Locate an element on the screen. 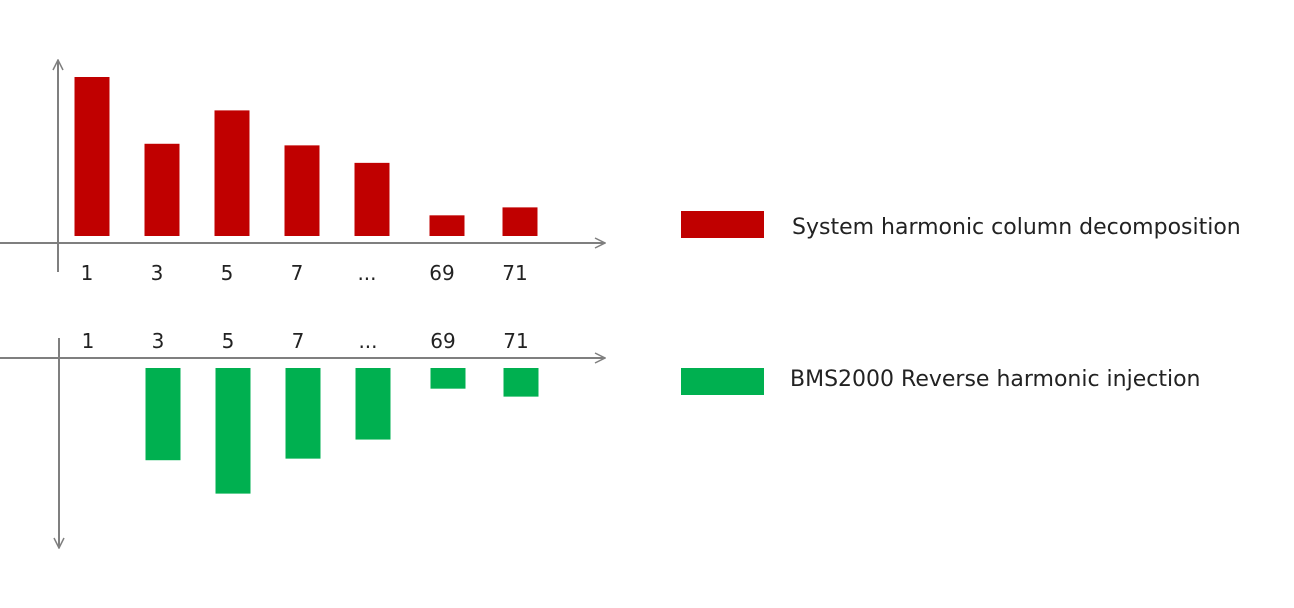 The height and width of the screenshot is (608, 1294). legend-label-injection: BMS2000 Reverse harmonic injection is located at coordinates (995, 379).